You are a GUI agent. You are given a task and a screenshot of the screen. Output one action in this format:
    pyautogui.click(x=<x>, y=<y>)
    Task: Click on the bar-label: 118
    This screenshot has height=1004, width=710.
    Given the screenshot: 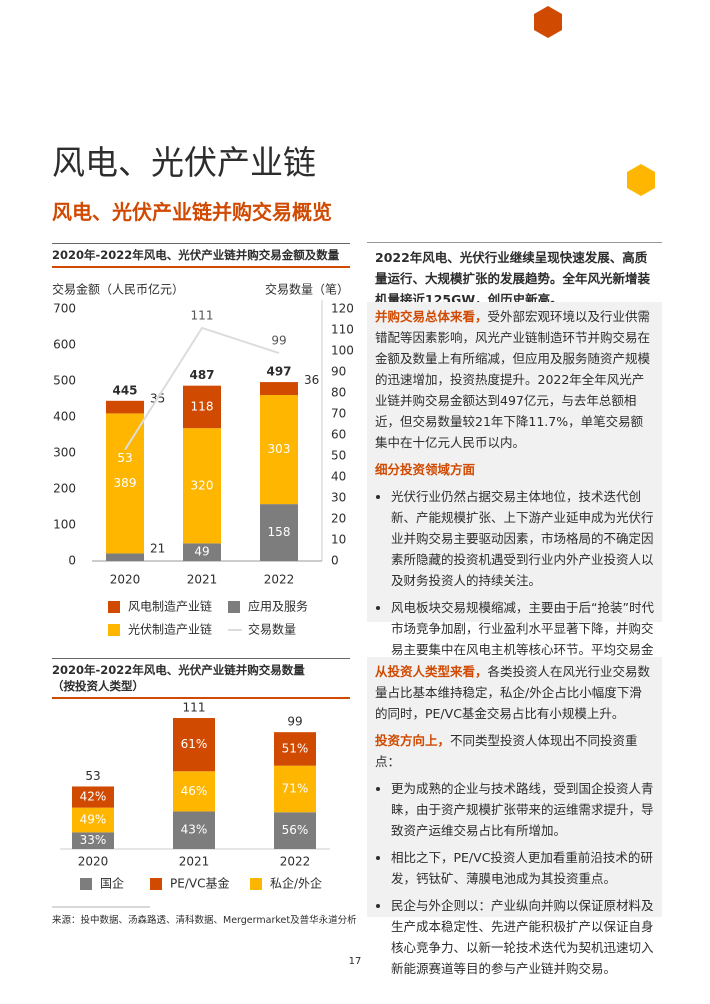 What is the action you would take?
    pyautogui.click(x=202, y=406)
    